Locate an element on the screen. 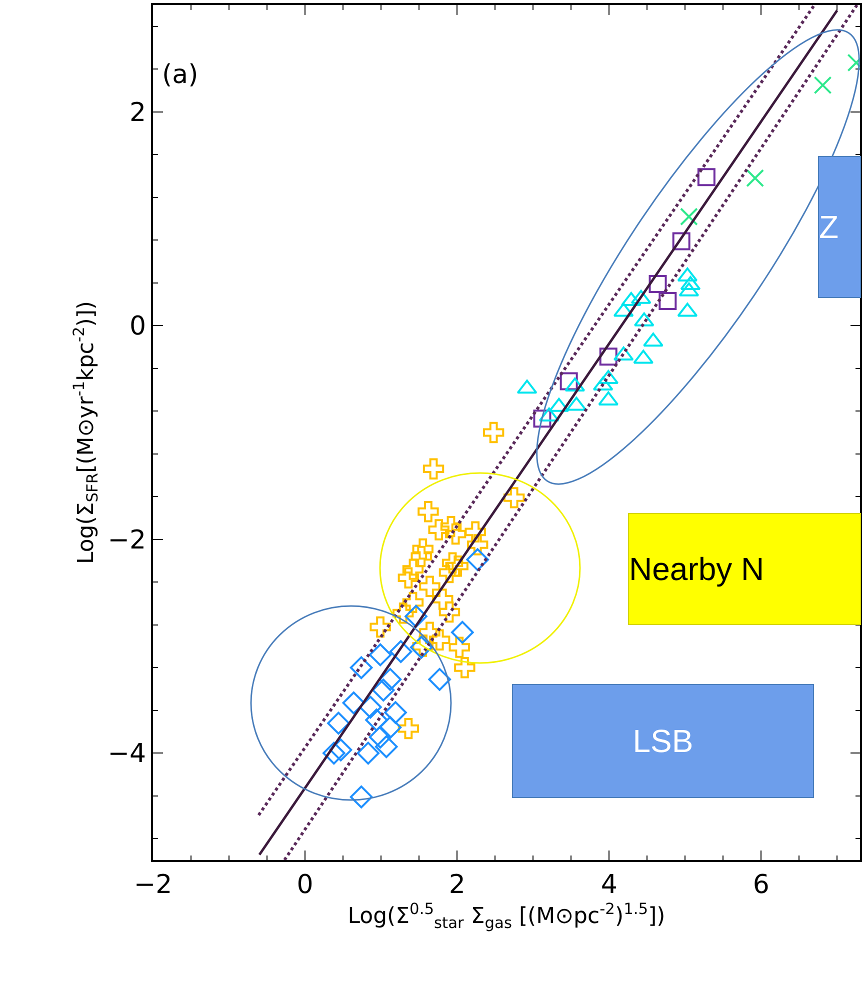 This screenshot has height=985, width=863. y-tick-label: 0 is located at coordinates (138, 327).